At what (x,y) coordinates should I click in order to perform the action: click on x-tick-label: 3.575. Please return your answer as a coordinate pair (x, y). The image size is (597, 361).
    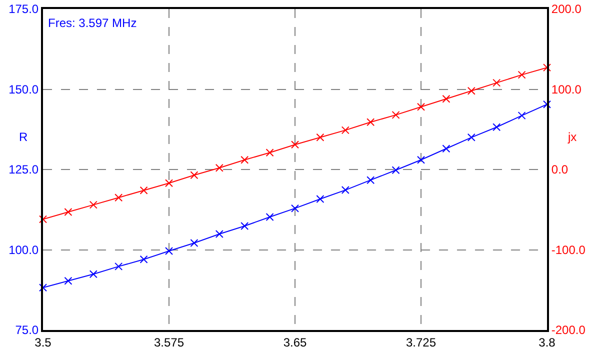
    Looking at the image, I should click on (169, 342).